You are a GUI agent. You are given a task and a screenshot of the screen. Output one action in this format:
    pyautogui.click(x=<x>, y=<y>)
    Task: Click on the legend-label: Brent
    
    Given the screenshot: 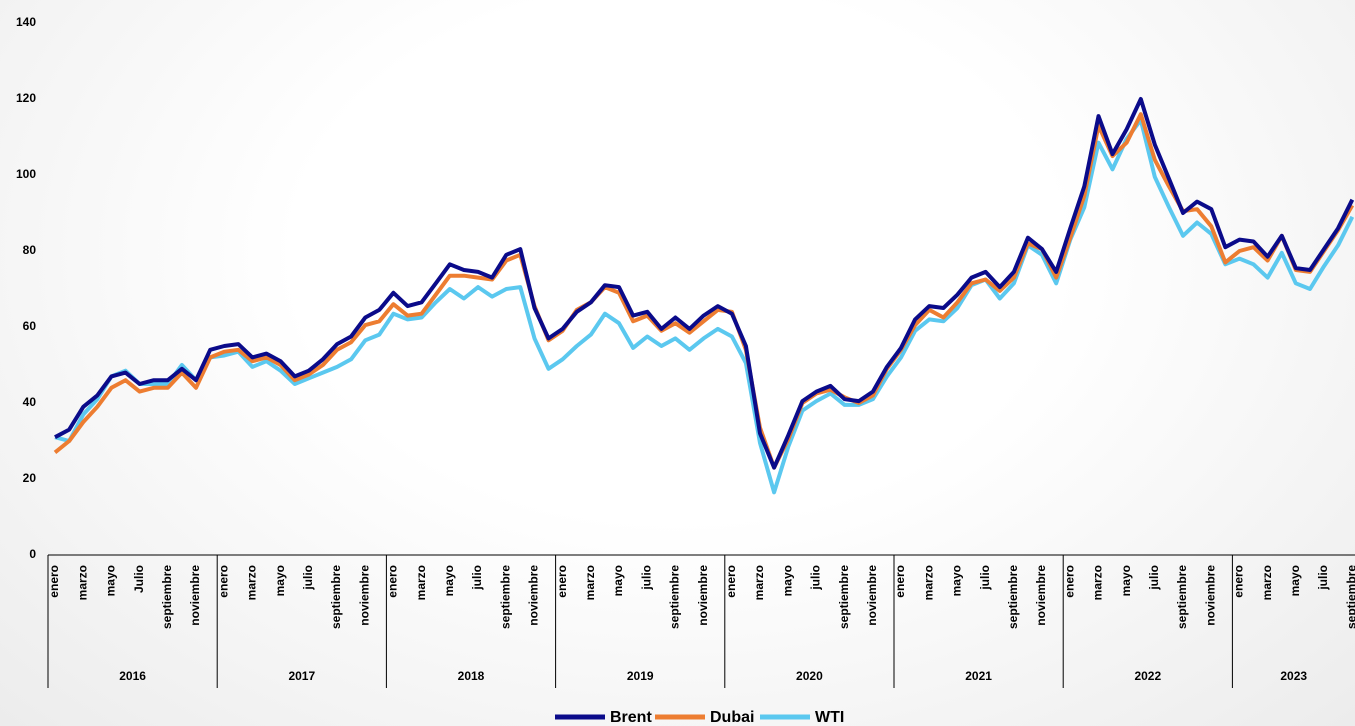 What is the action you would take?
    pyautogui.click(x=631, y=717)
    